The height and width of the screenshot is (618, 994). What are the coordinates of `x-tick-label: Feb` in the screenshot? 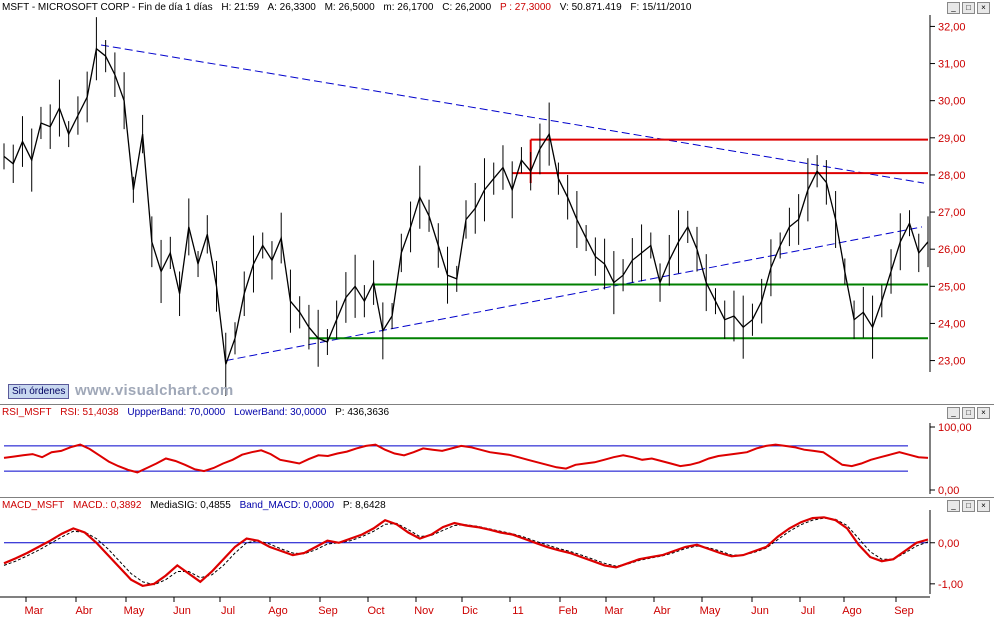 It's located at (568, 611).